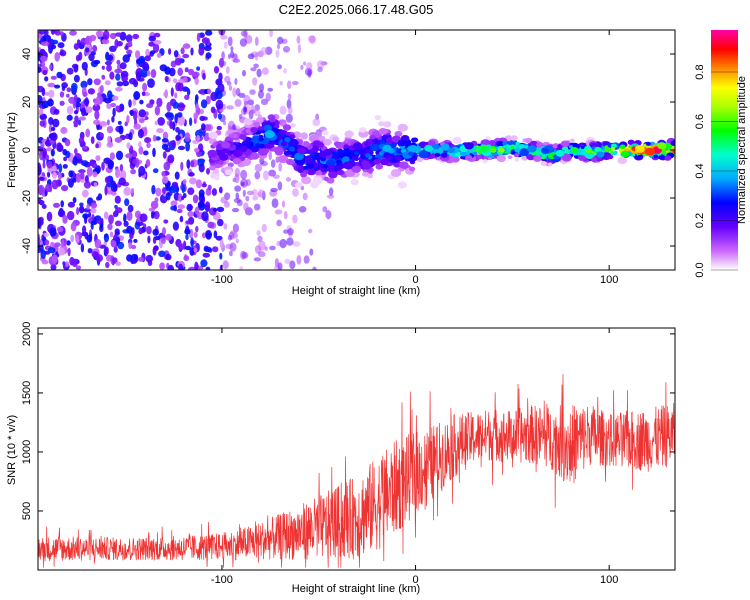  What do you see at coordinates (700, 71) in the screenshot?
I see `colorbar-tick-label: 0.8` at bounding box center [700, 71].